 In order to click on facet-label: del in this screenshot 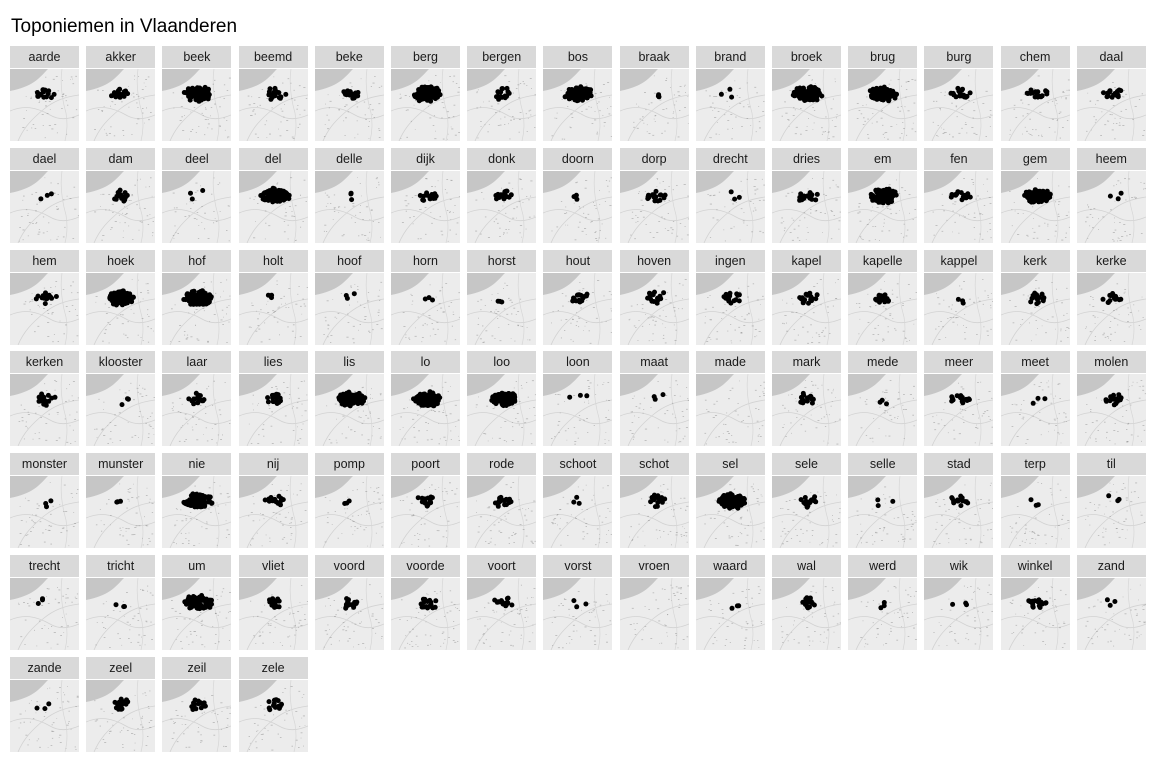, I will do `click(273, 158)`.